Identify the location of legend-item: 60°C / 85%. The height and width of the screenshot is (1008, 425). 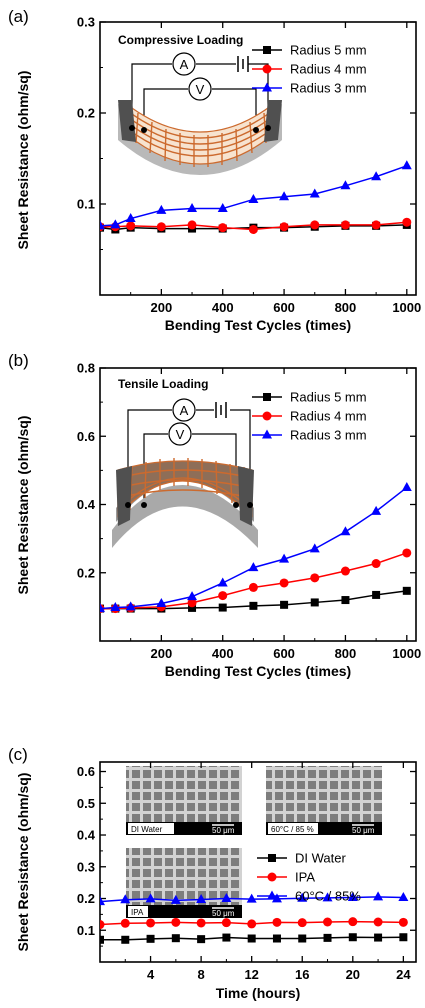
(309, 896).